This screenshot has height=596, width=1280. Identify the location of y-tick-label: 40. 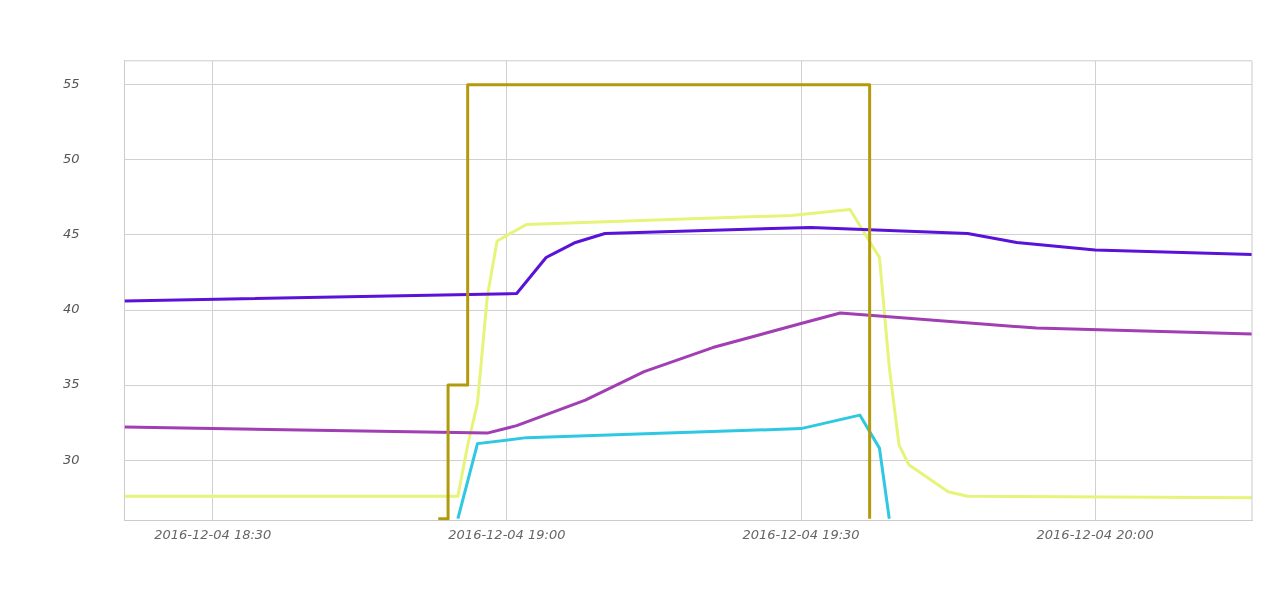
(71, 309).